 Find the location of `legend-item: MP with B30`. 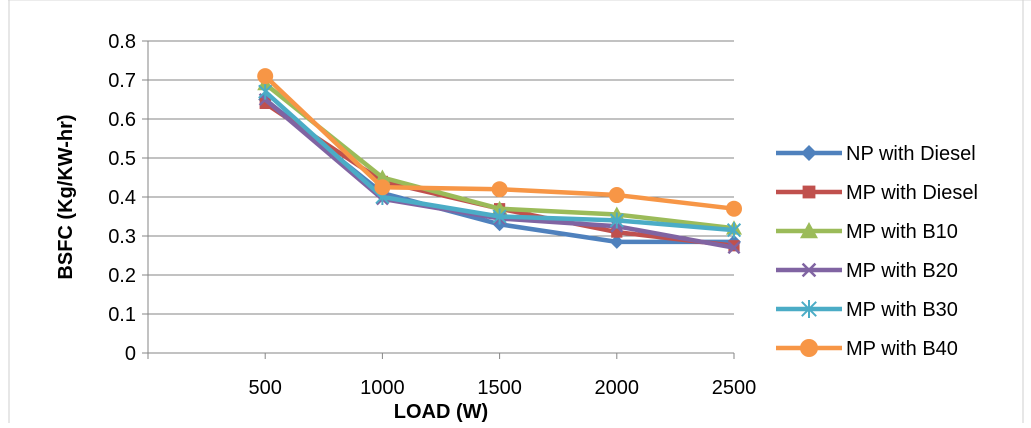

legend-item: MP with B30 is located at coordinates (867, 310).